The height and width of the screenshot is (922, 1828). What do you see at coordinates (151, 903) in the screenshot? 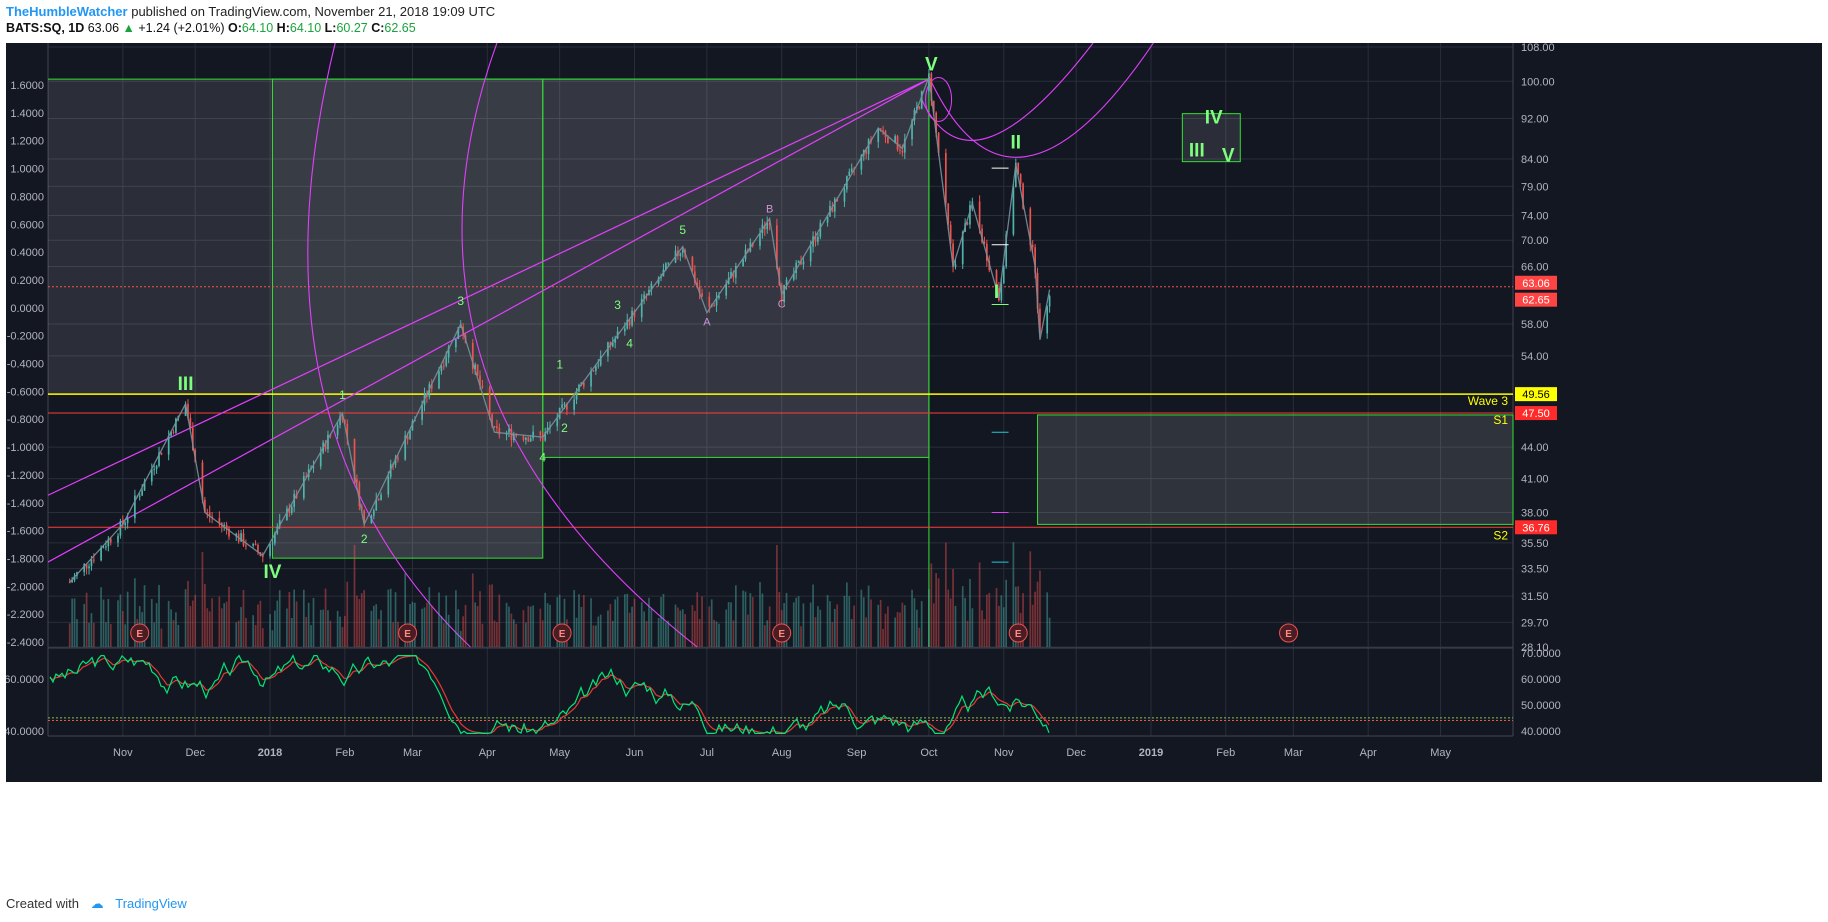
I see `tradingview-link: TradingView` at bounding box center [151, 903].